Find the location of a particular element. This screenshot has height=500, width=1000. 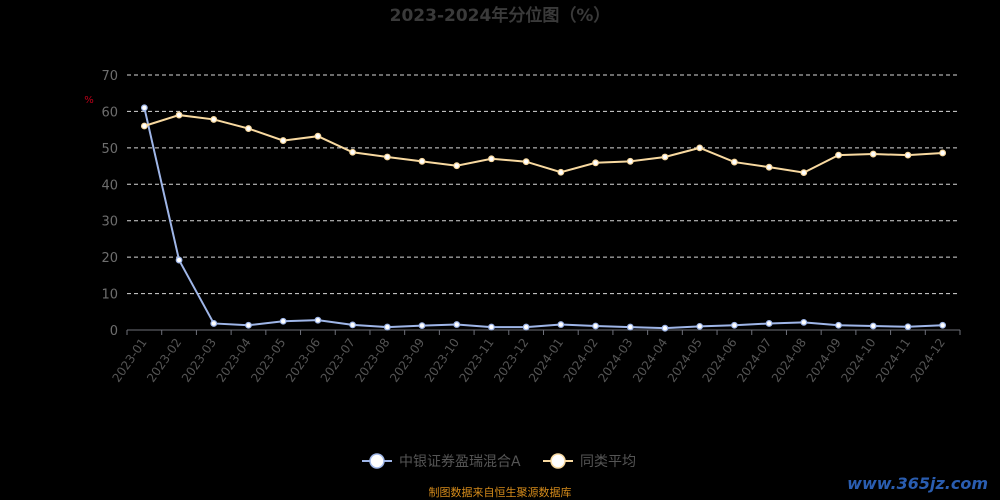

legend-label: 同类平均 is located at coordinates (608, 462).